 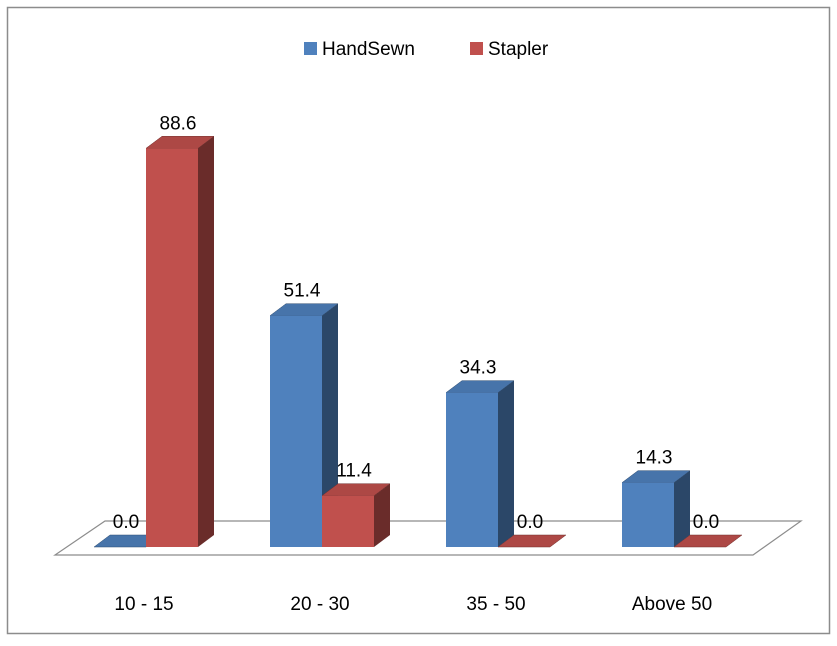 I want to click on value-label-stapler-2: 0.0, so click(x=530, y=522).